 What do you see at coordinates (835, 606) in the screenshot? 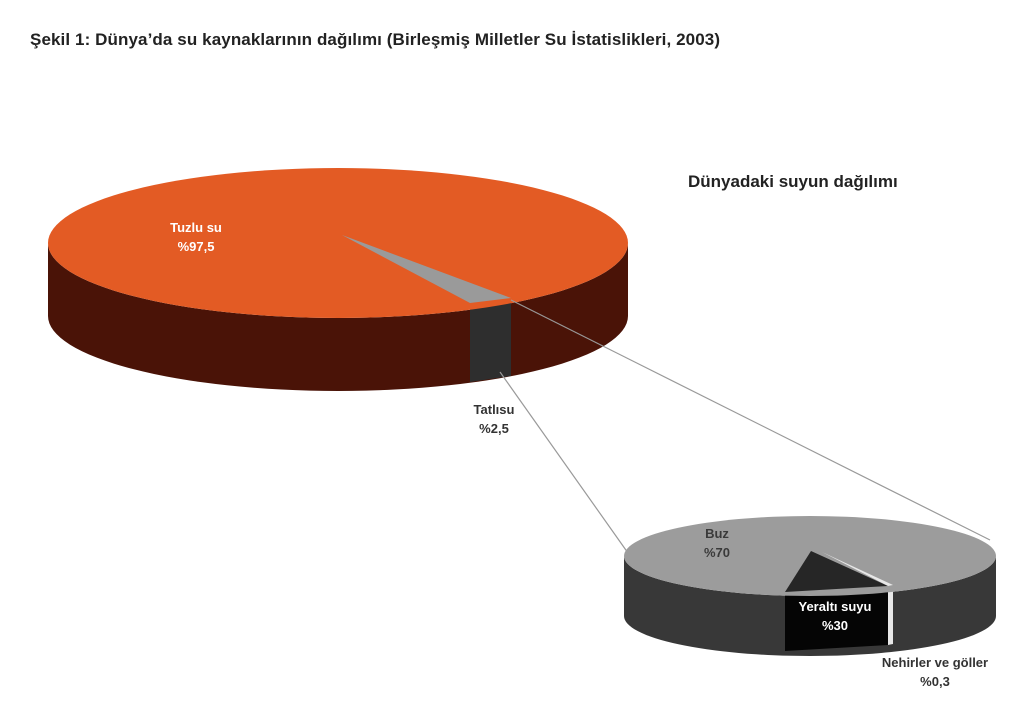
I see `groundwater-label: Yeraltı suyu` at bounding box center [835, 606].